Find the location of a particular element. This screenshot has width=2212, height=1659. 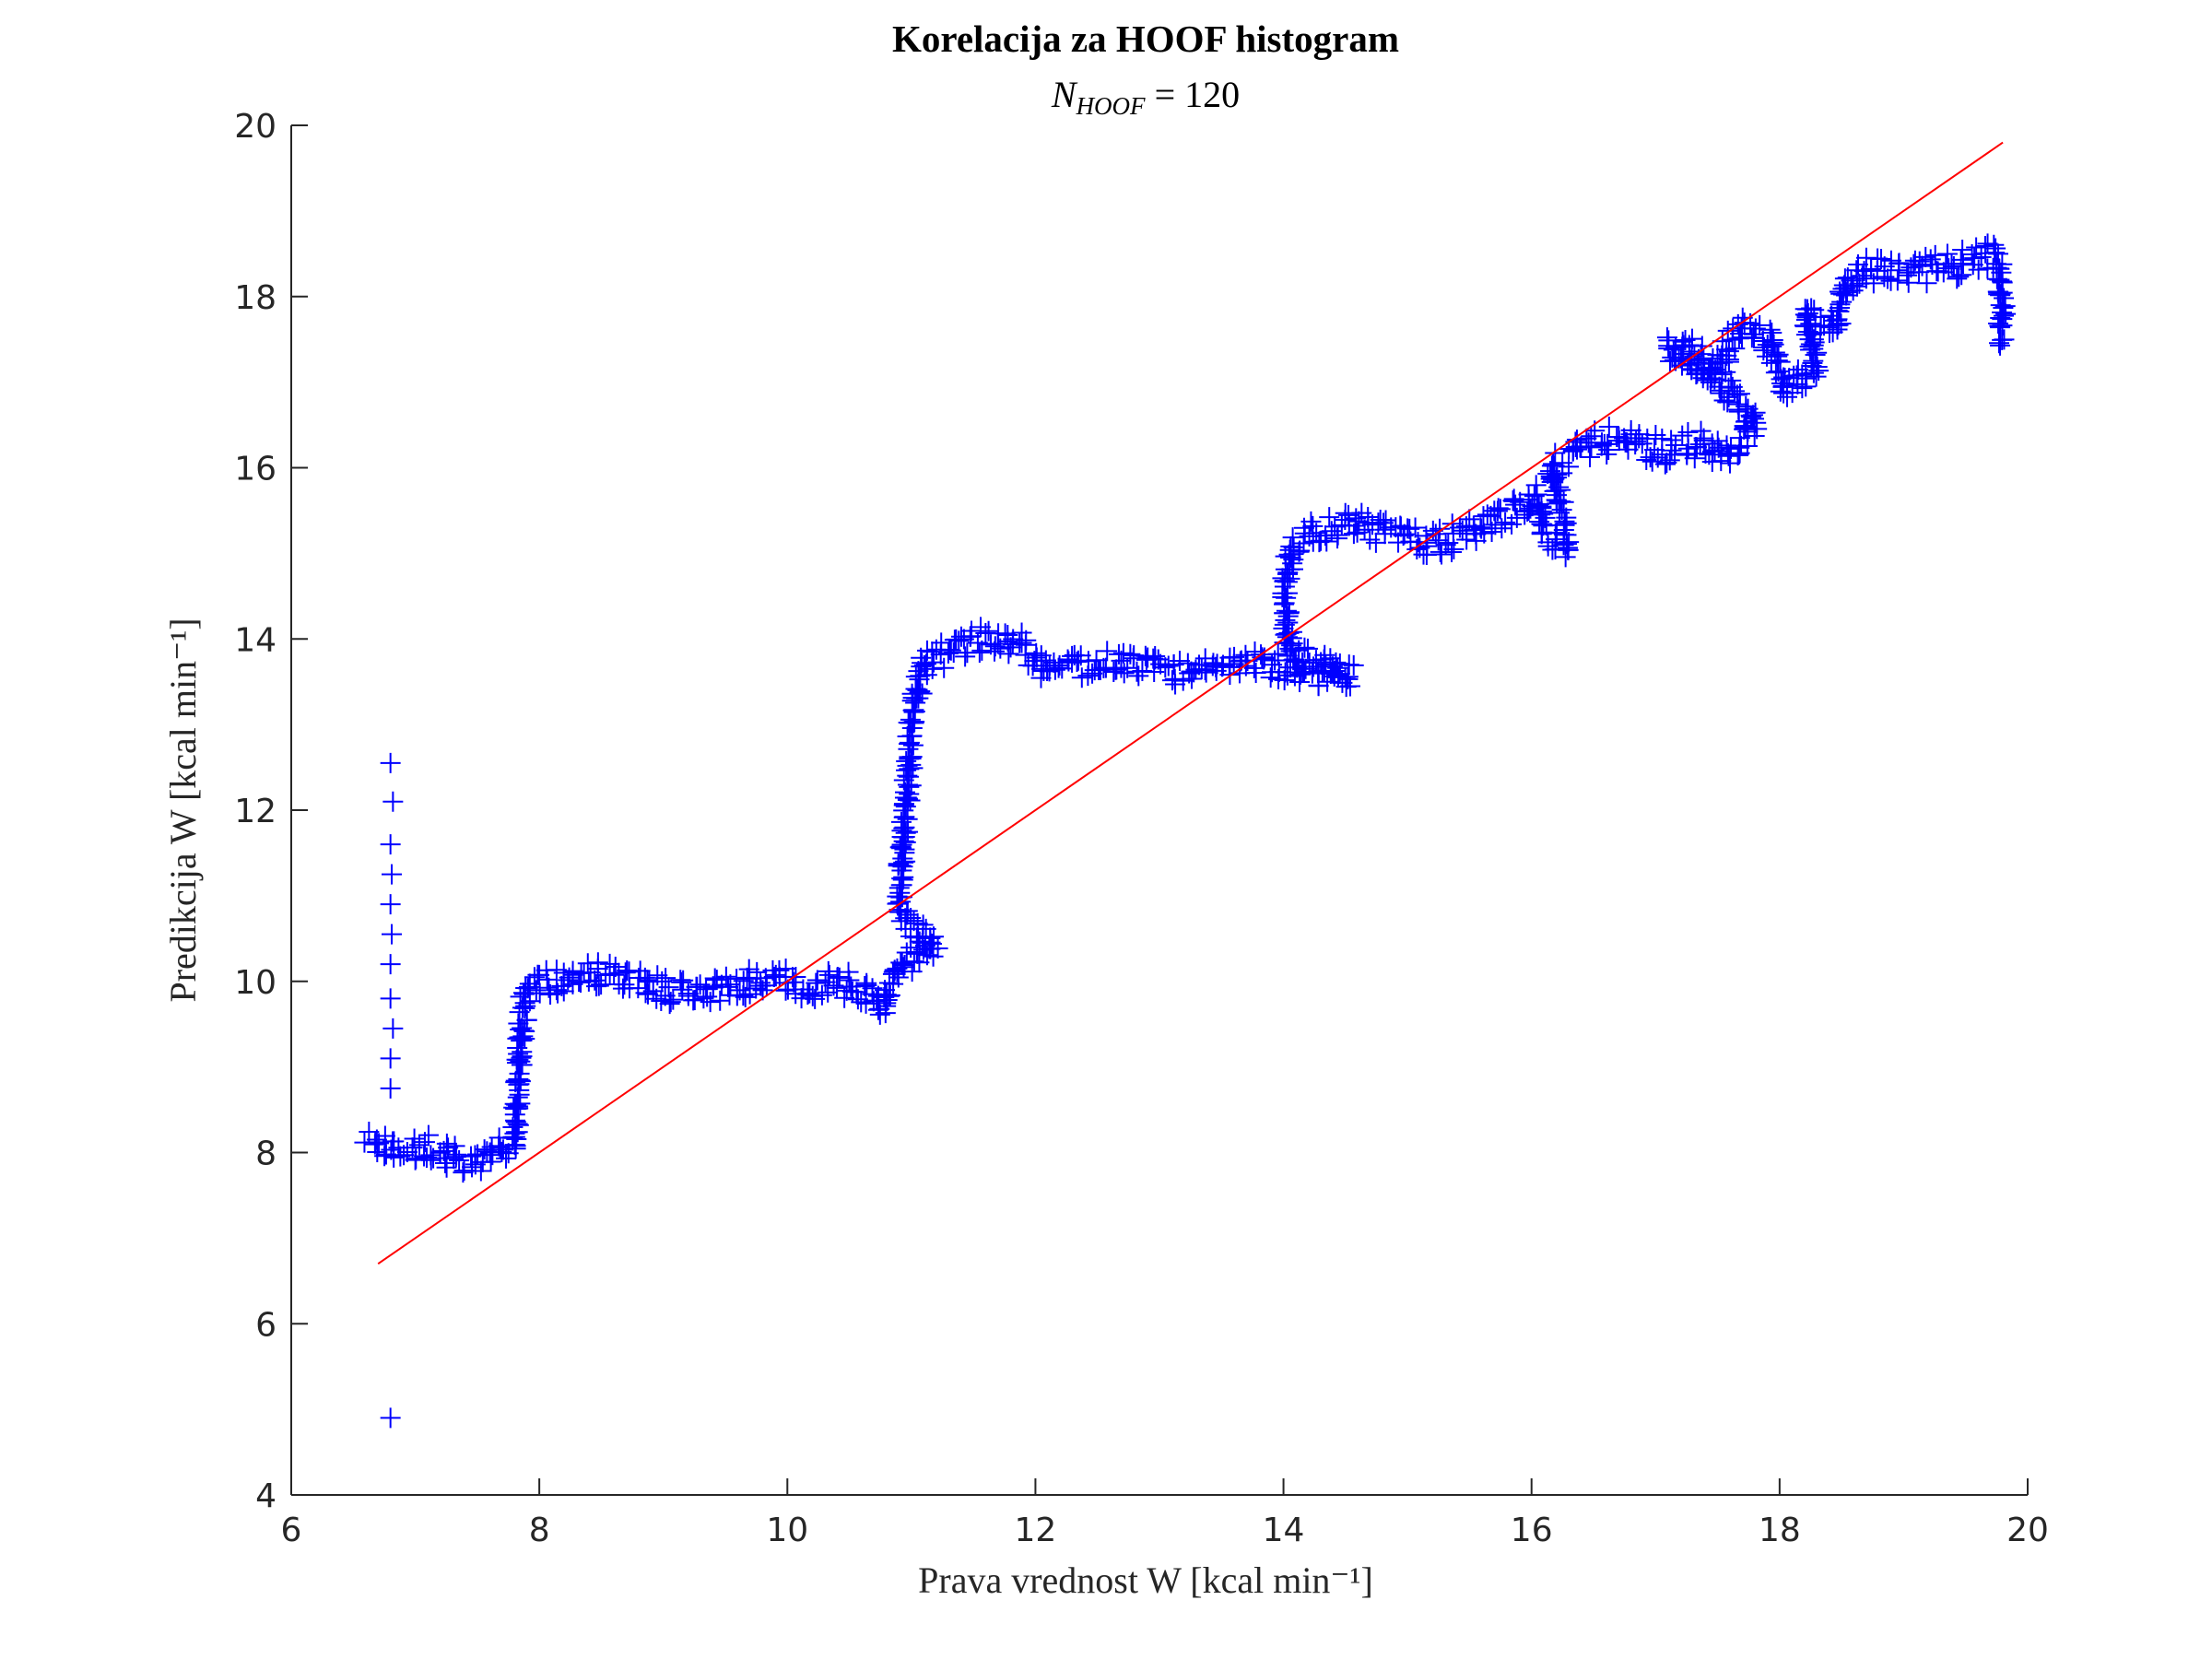

x-tick-label: 12 is located at coordinates (1036, 1530).